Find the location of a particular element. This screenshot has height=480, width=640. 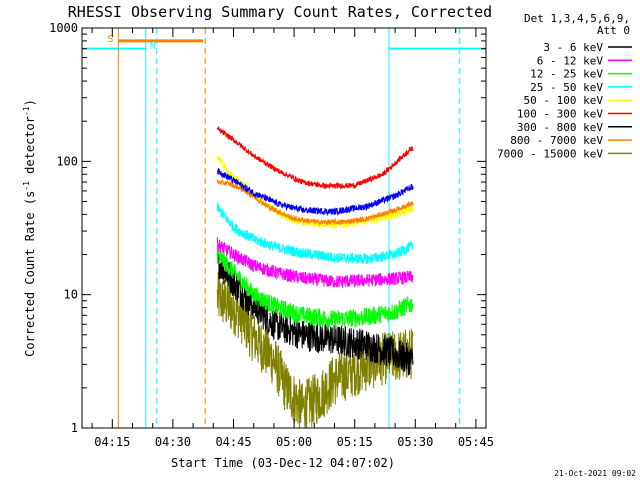

series-line-25-50-kev is located at coordinates (315, 233).